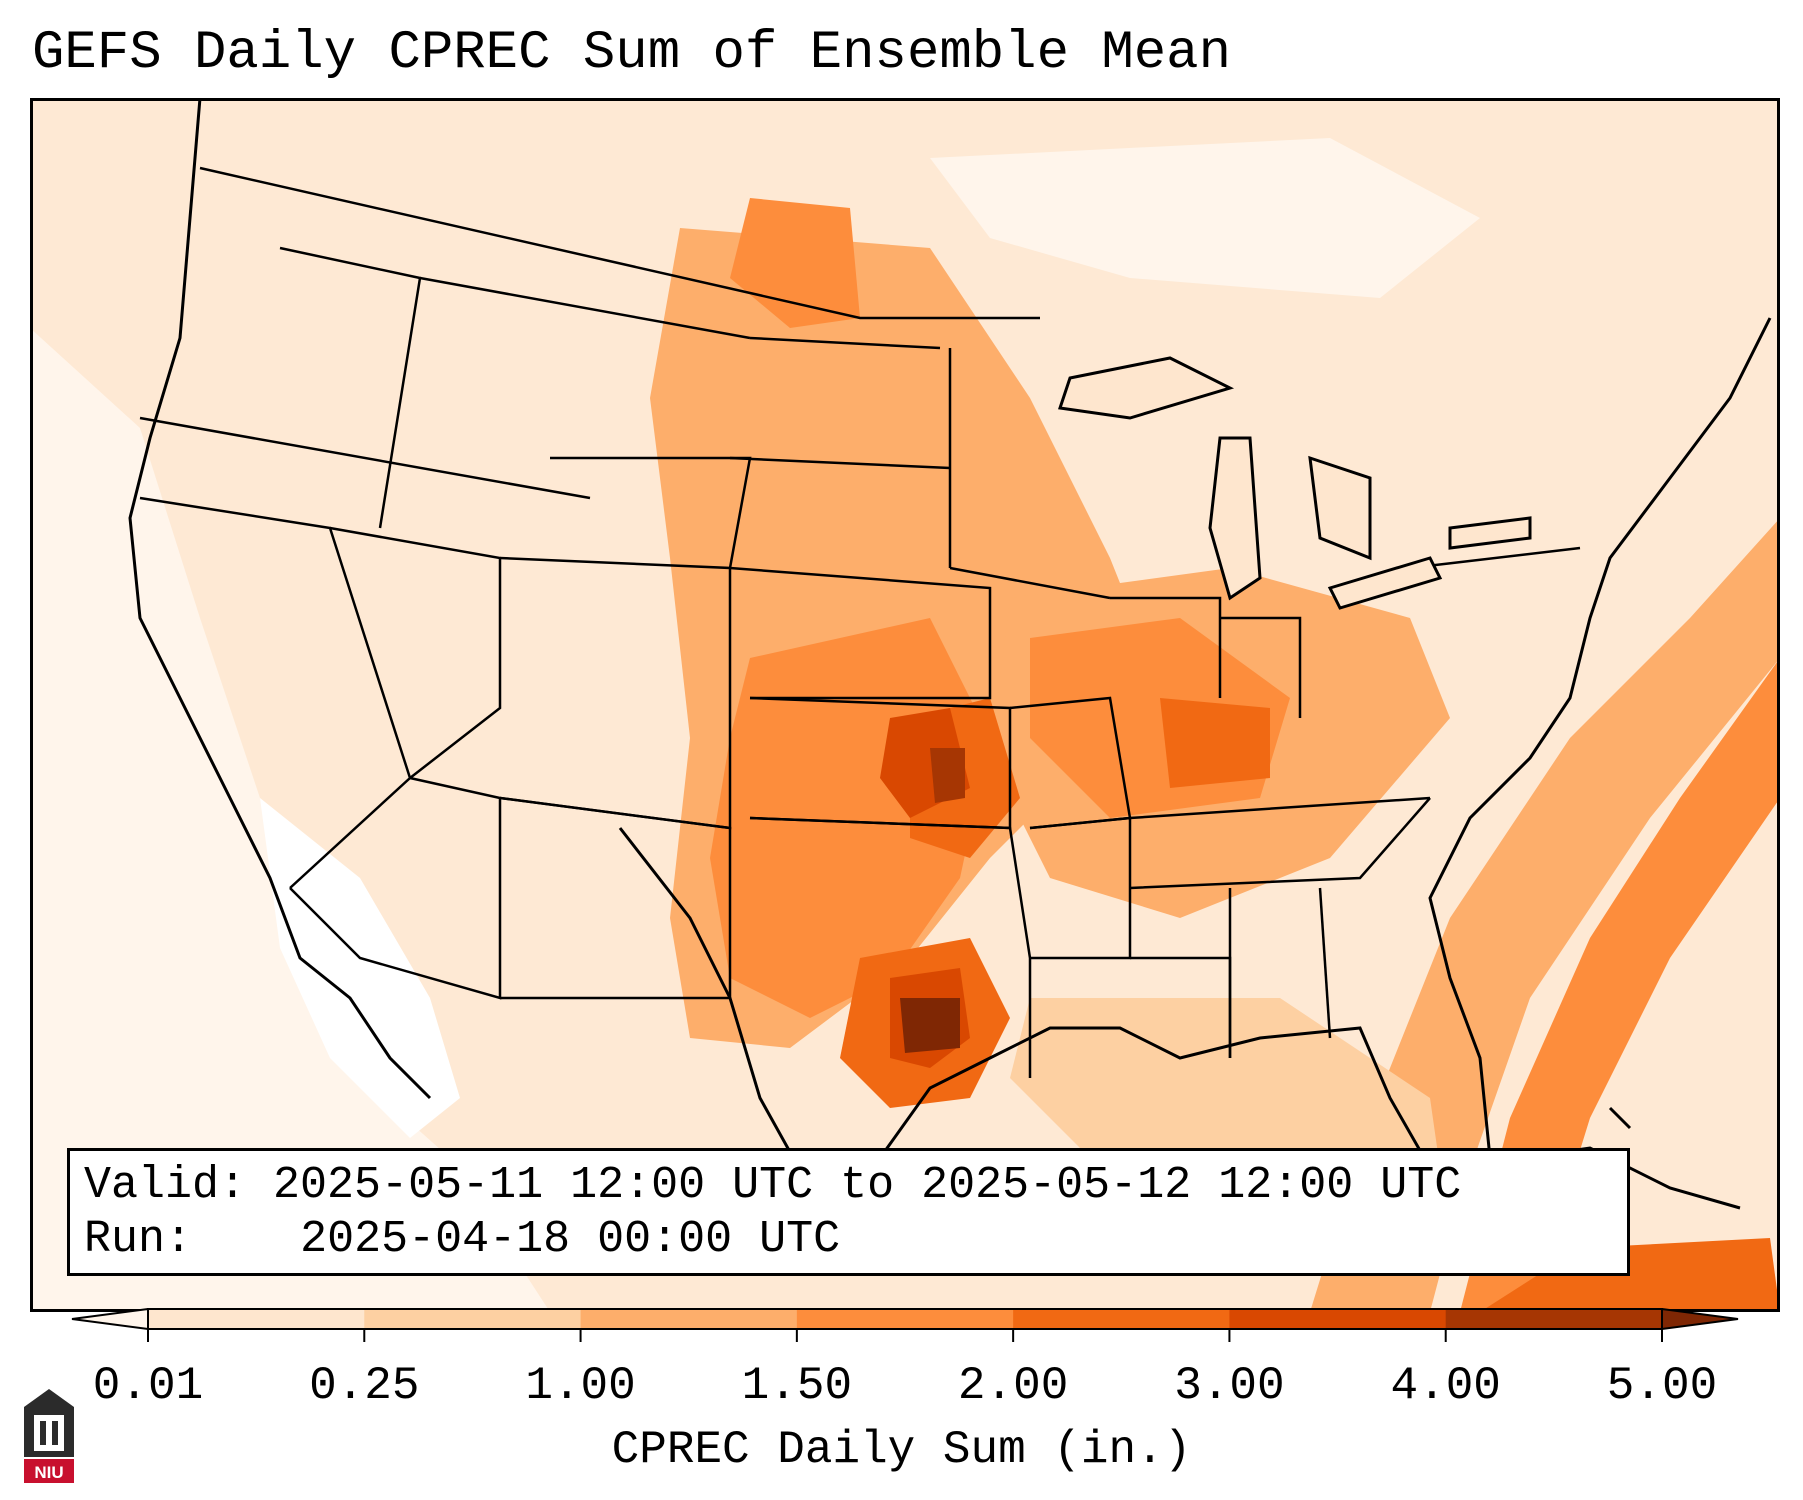 The width and height of the screenshot is (1803, 1500). I want to click on texas-peak, so click(930, 1025).